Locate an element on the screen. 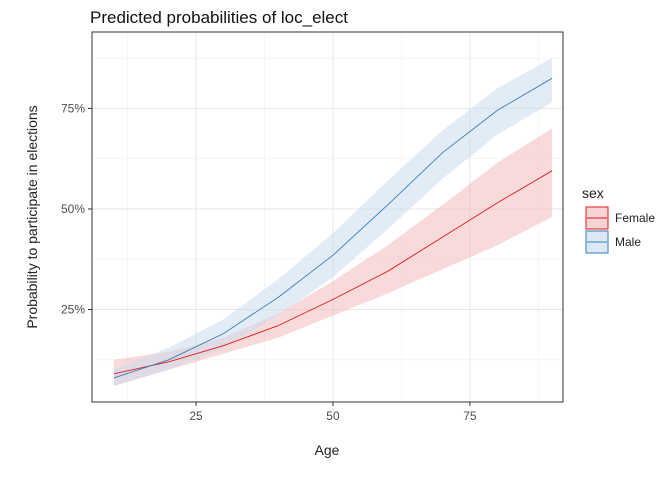 Image resolution: width=672 pixels, height=480 pixels. y-axis-title: Probability to participate in elections is located at coordinates (32, 216).